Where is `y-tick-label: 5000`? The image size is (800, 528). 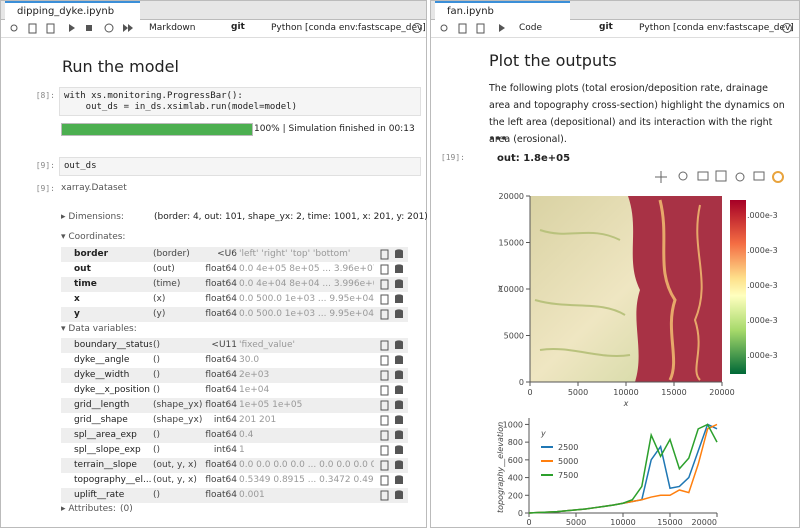
y-tick-label: 5000 is located at coordinates (514, 336).